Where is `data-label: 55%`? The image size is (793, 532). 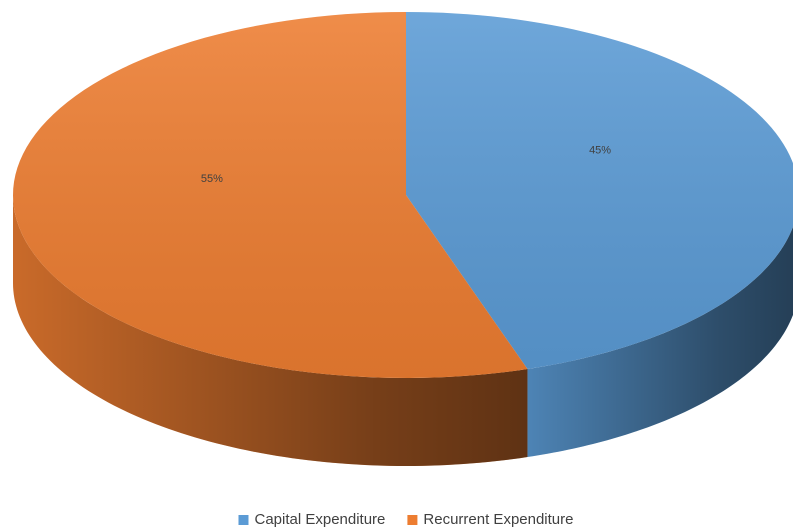 data-label: 55% is located at coordinates (212, 179).